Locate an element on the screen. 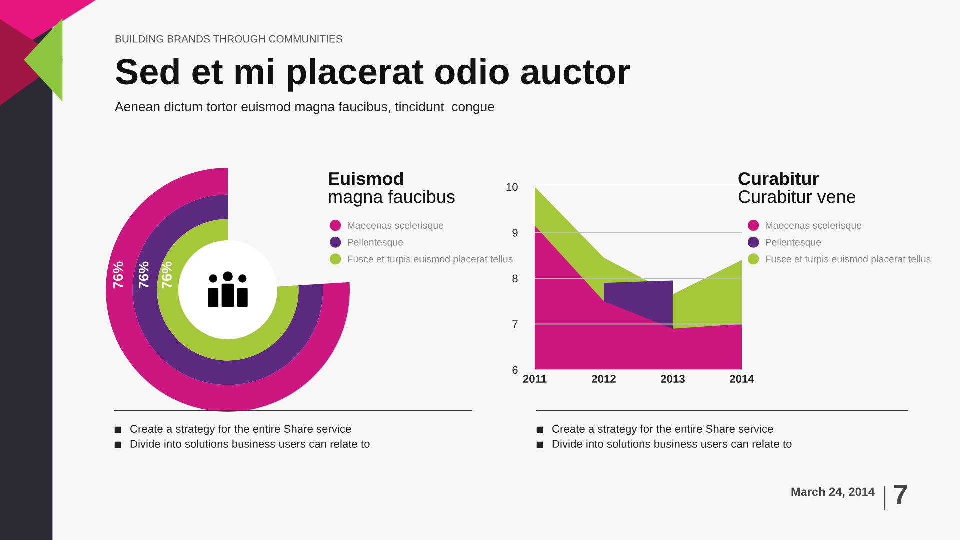  category-label: Pellentesque is located at coordinates (376, 243).